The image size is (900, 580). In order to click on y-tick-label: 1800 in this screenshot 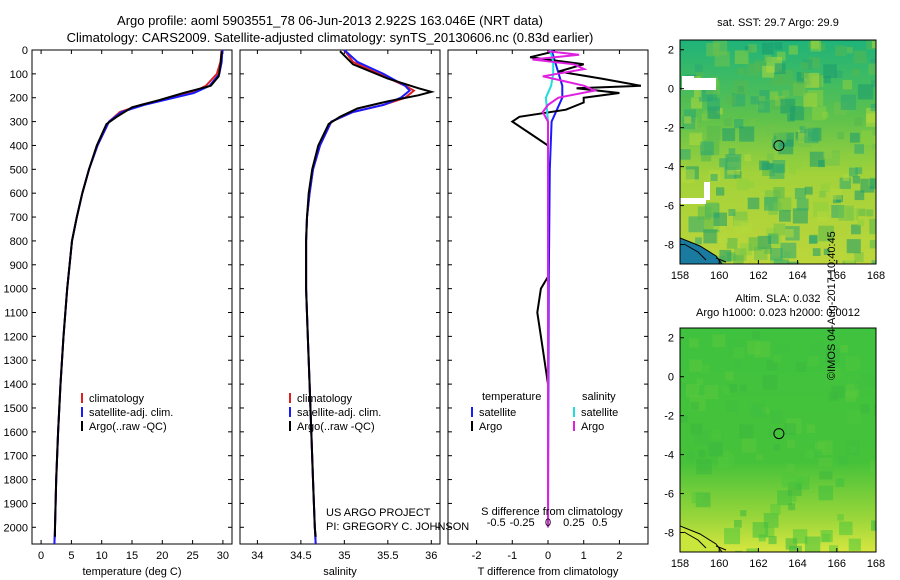, I will do `click(16, 481)`.